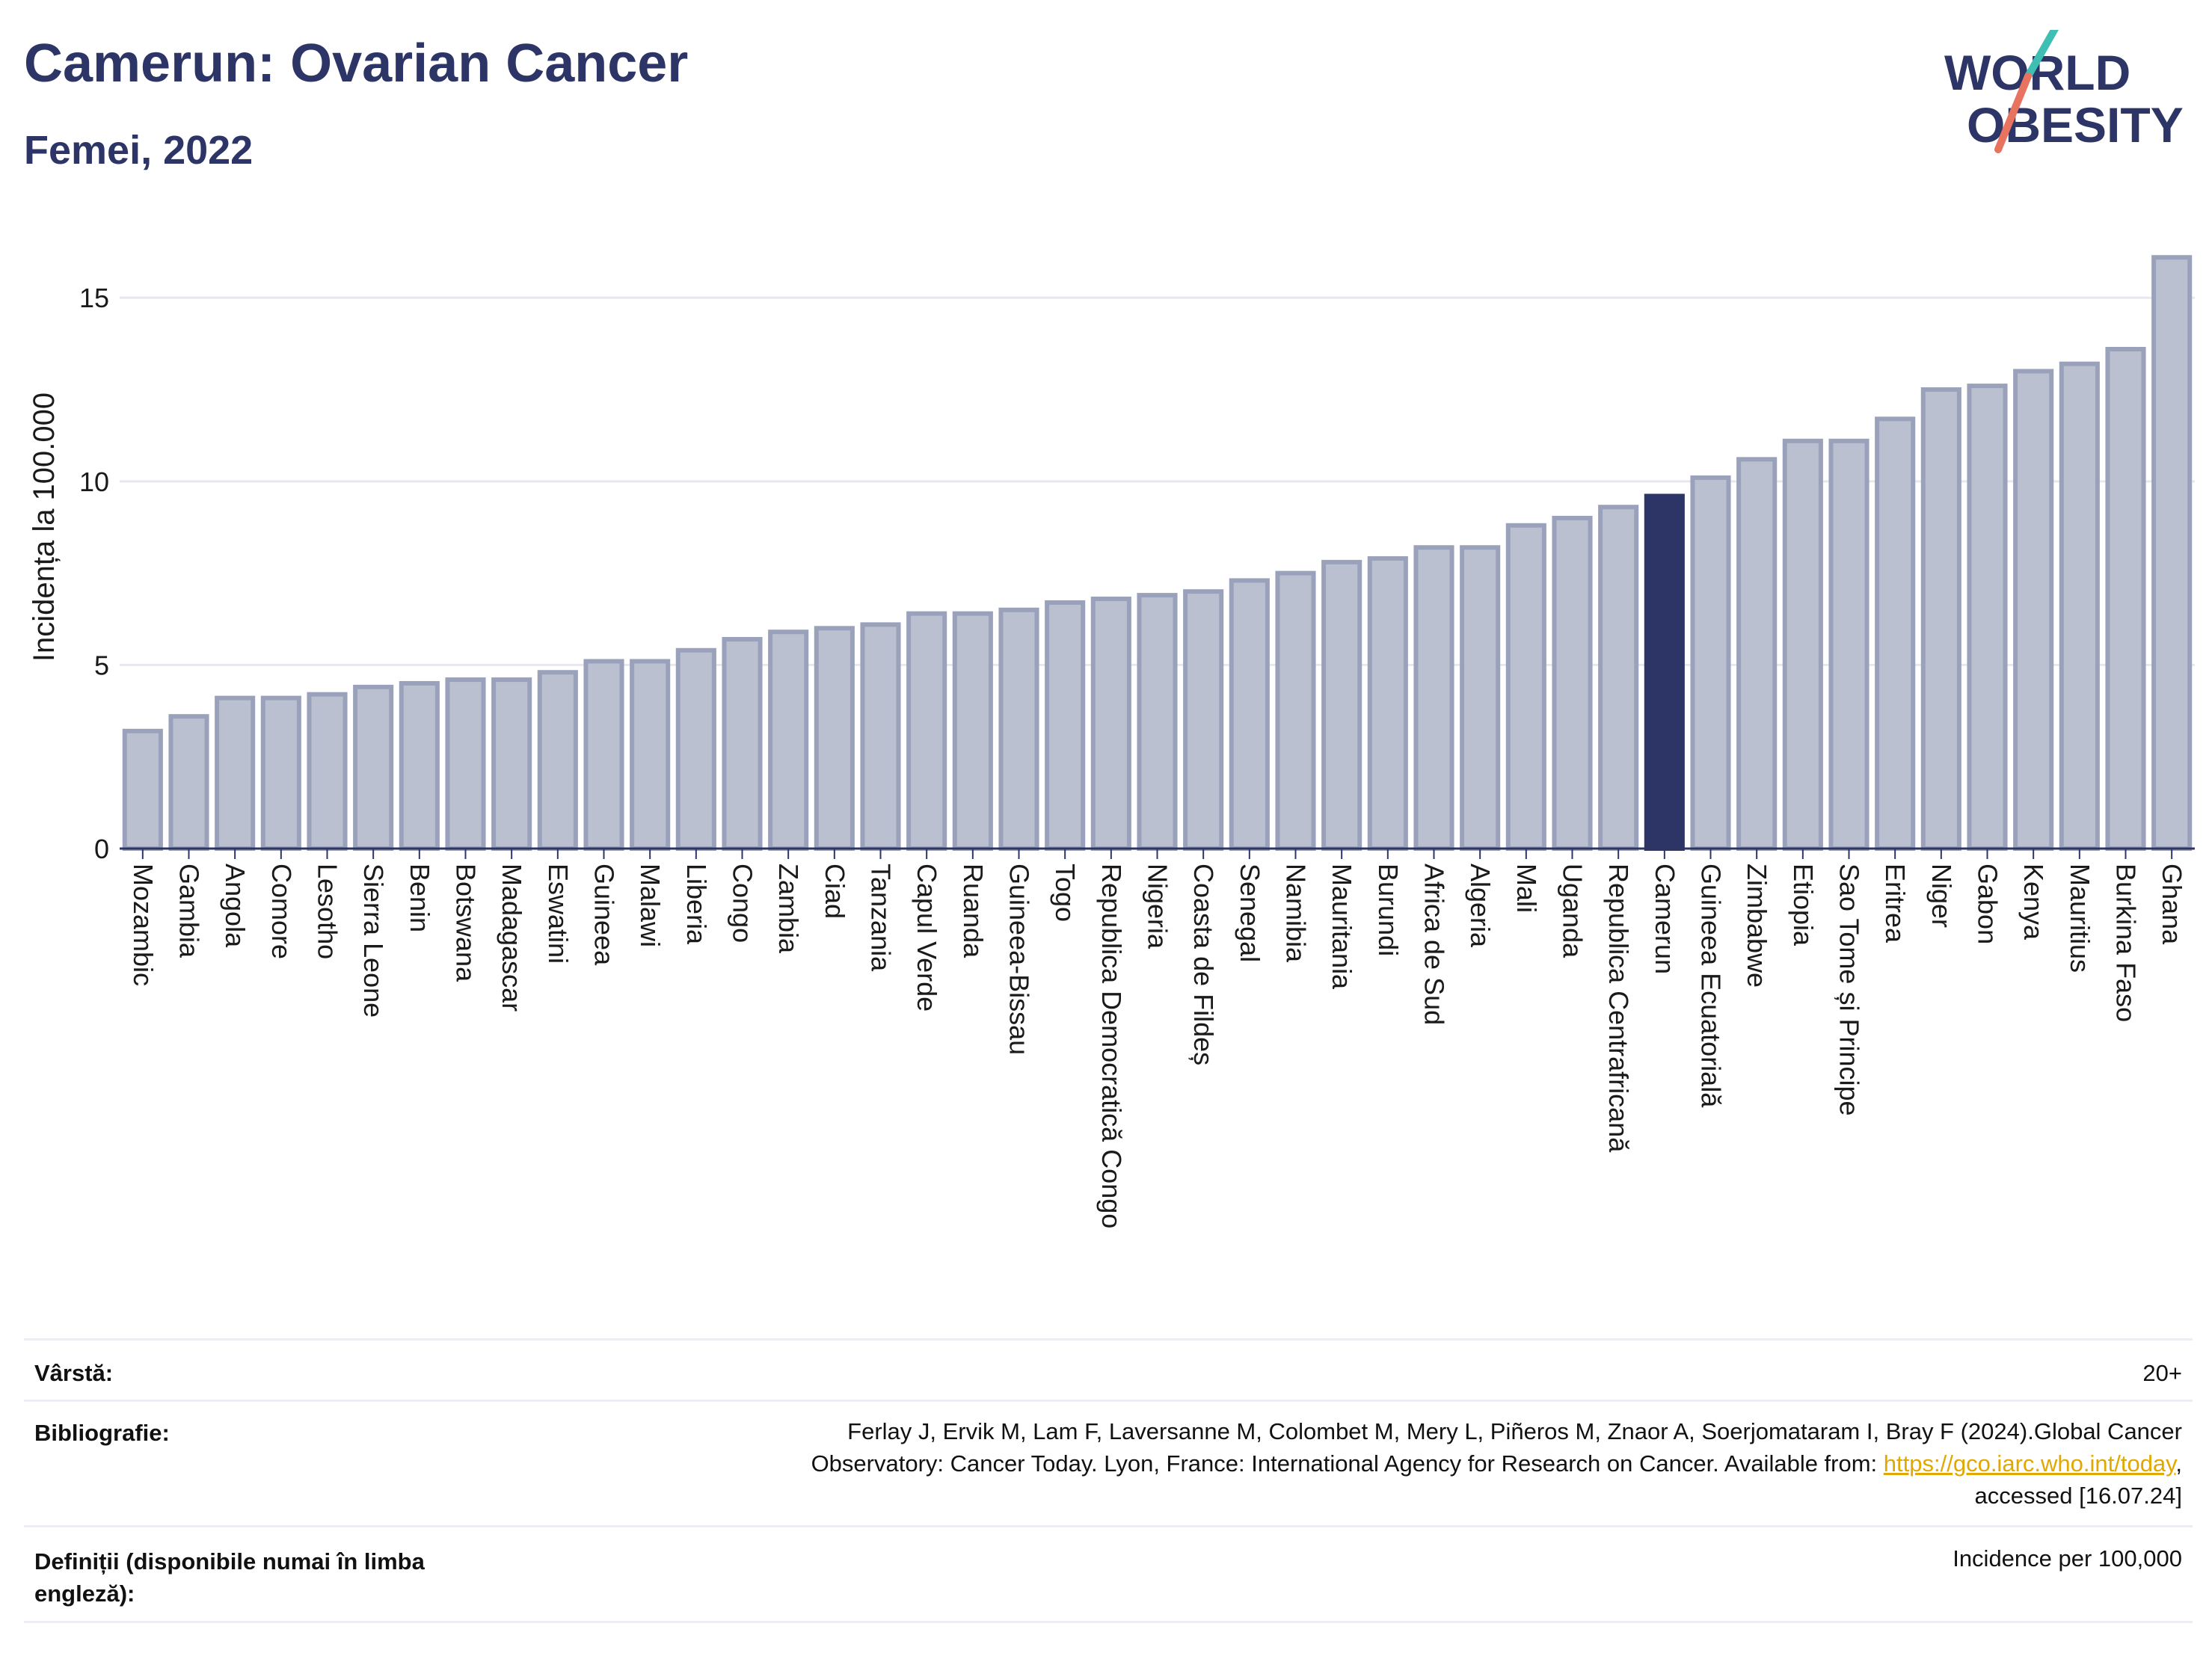  What do you see at coordinates (2013, 113) in the screenshot?
I see `logo-slash-coral` at bounding box center [2013, 113].